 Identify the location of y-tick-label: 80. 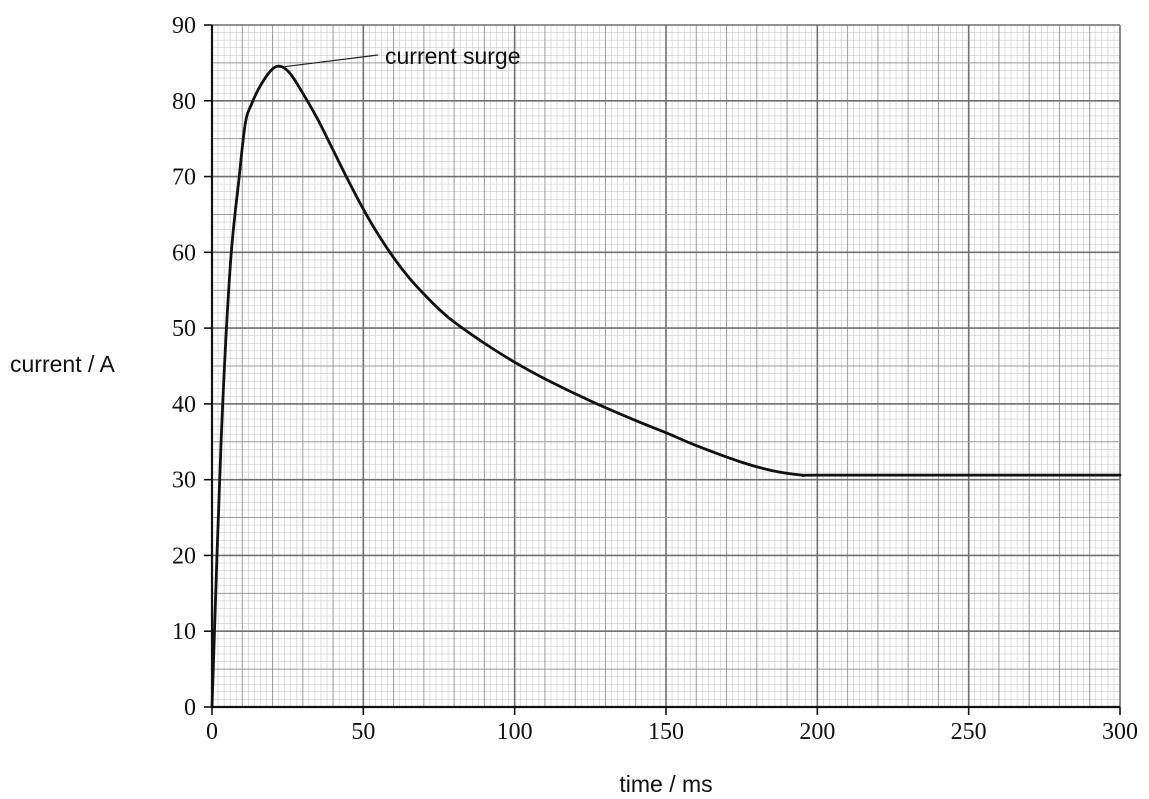
(184, 102).